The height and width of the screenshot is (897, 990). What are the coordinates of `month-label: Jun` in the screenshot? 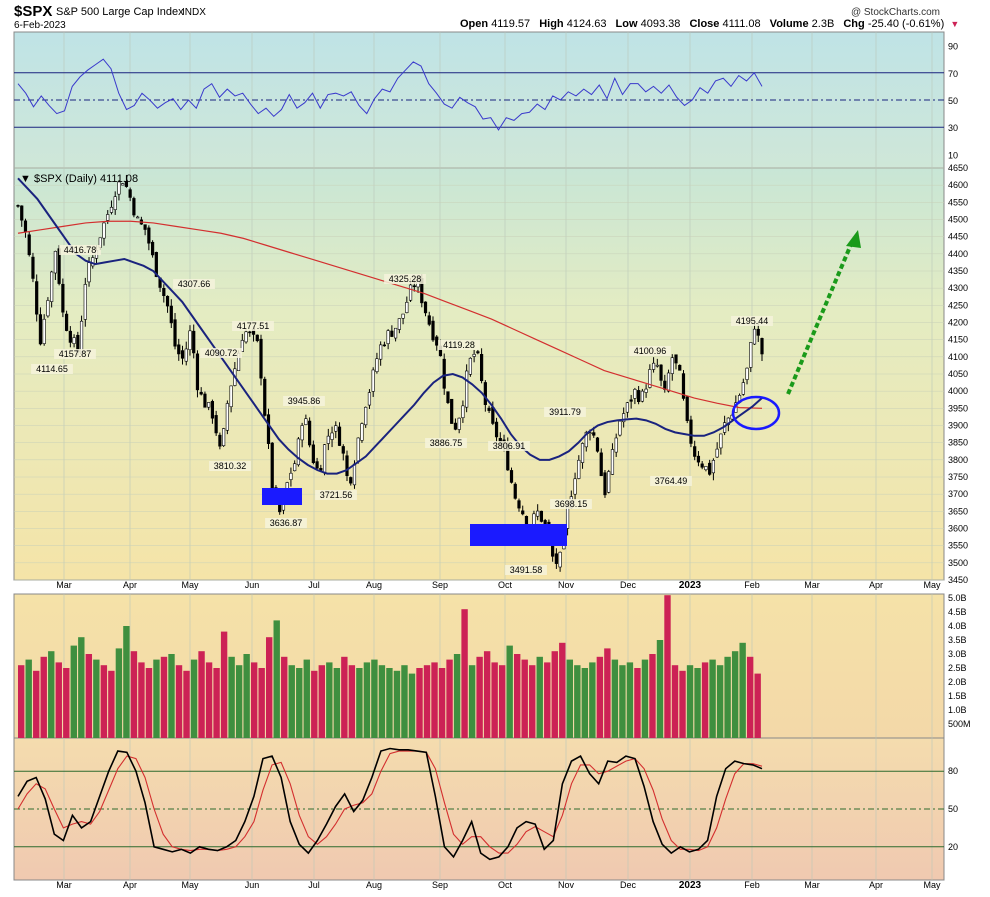 It's located at (252, 885).